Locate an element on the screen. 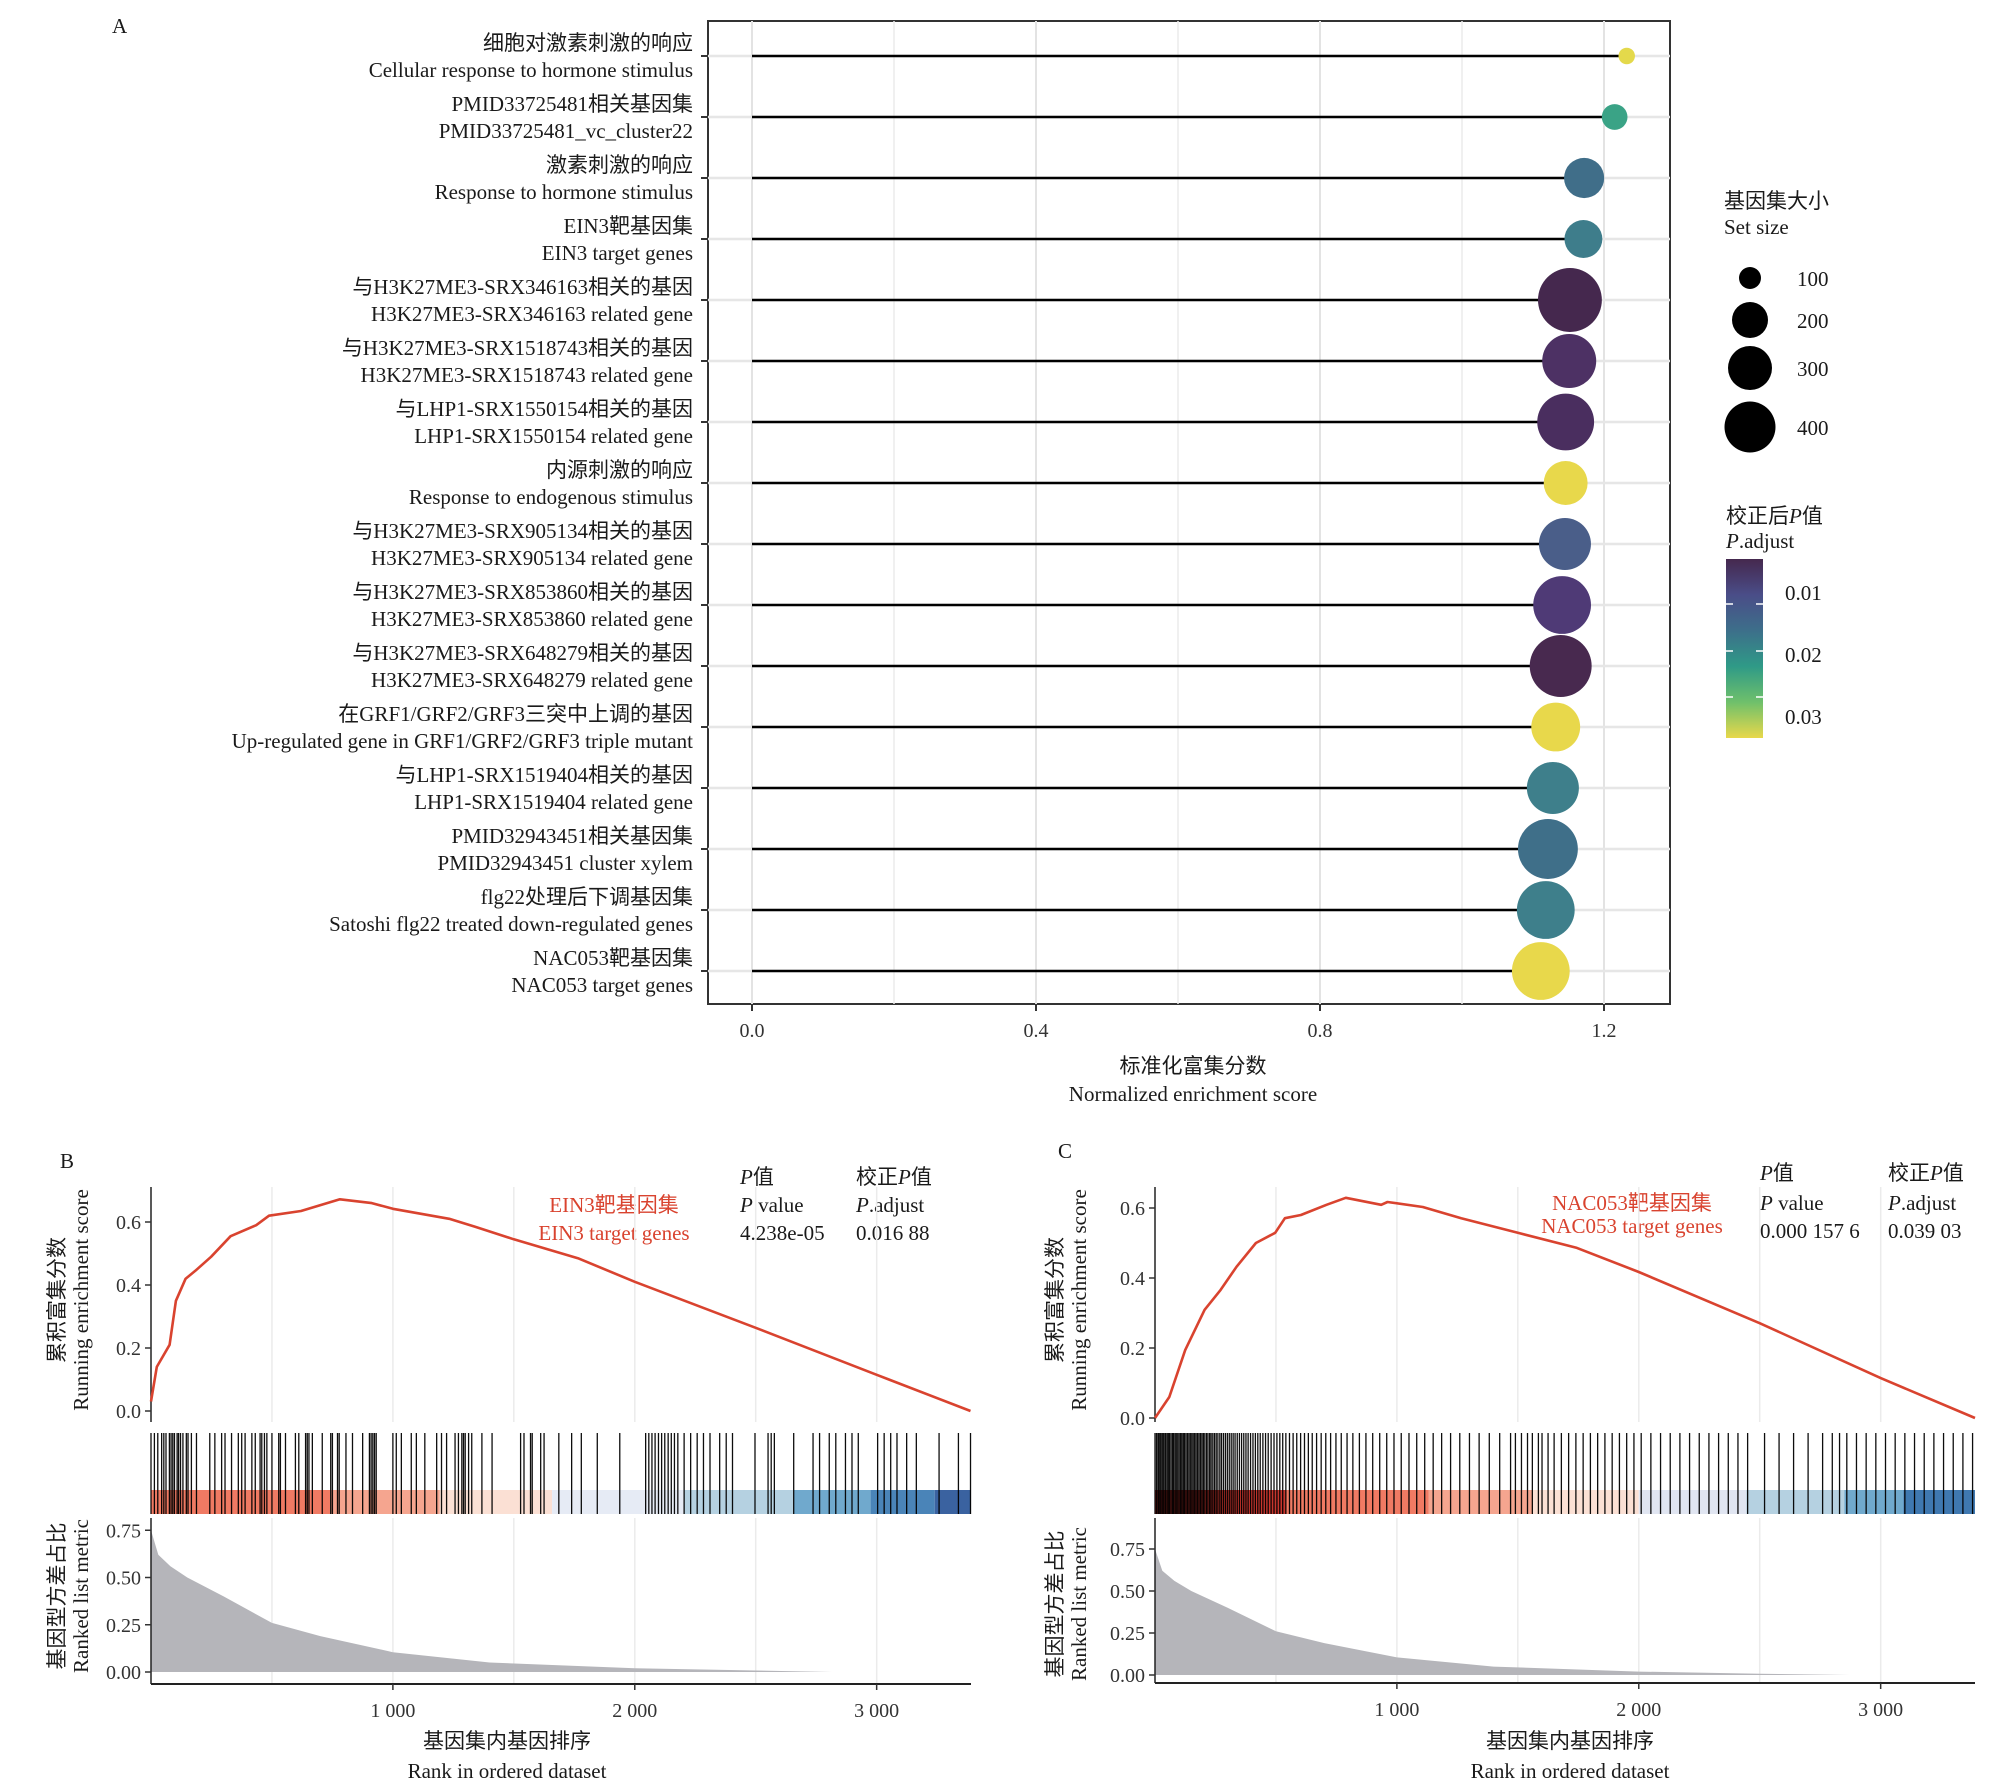  category-label-en: Cellular response to hormone stimulus is located at coordinates (531, 70).